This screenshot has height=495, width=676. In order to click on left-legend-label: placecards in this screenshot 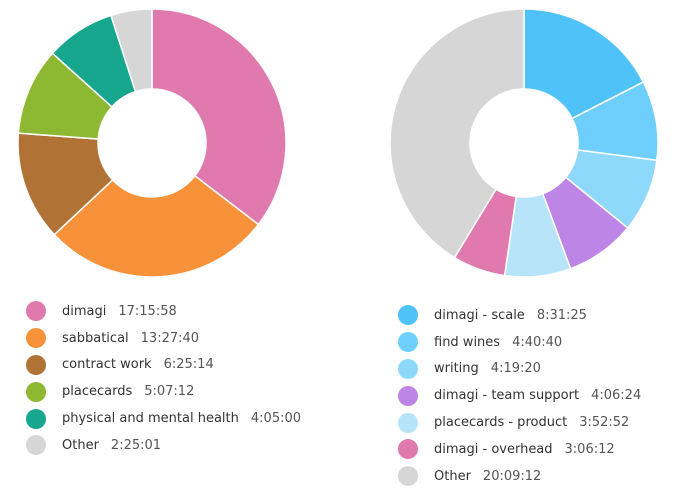, I will do `click(97, 392)`.